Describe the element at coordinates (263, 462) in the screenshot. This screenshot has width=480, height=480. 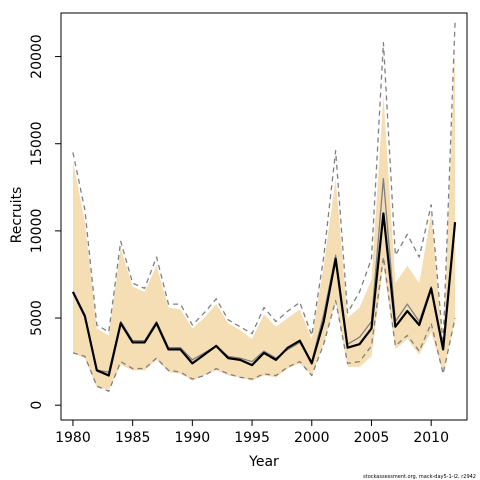
I see `x-axis-label: Year` at that location.